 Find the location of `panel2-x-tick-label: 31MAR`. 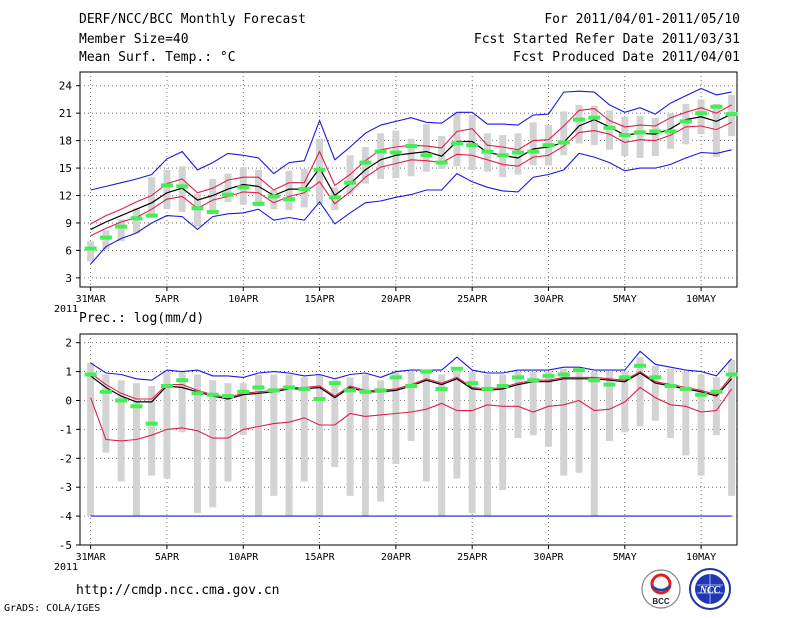

panel2-x-tick-label: 31MAR is located at coordinates (91, 557).